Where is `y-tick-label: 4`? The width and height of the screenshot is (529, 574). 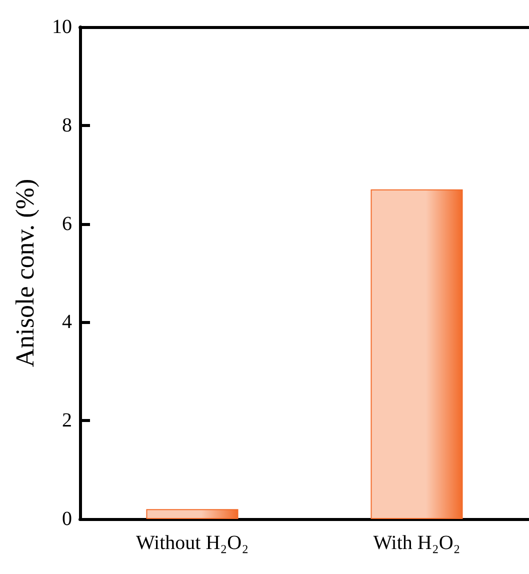
y-tick-label: 4 is located at coordinates (67, 322).